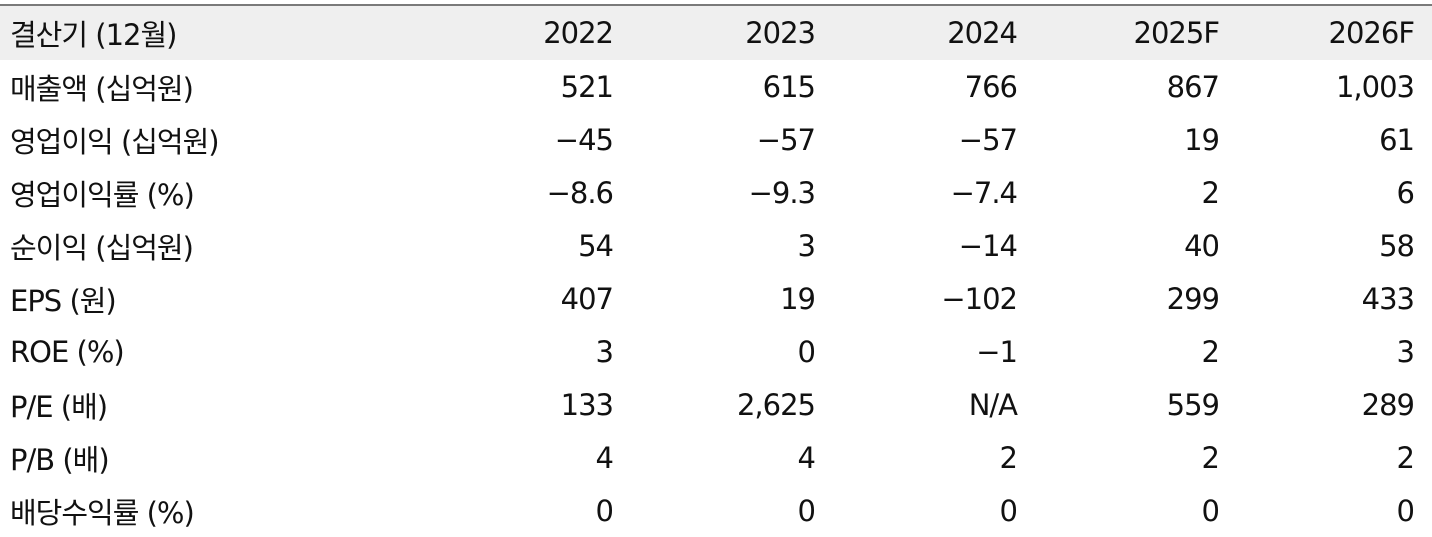 The width and height of the screenshot is (1432, 537). I want to click on row-label: 영업이익 (십억원), so click(115, 141).